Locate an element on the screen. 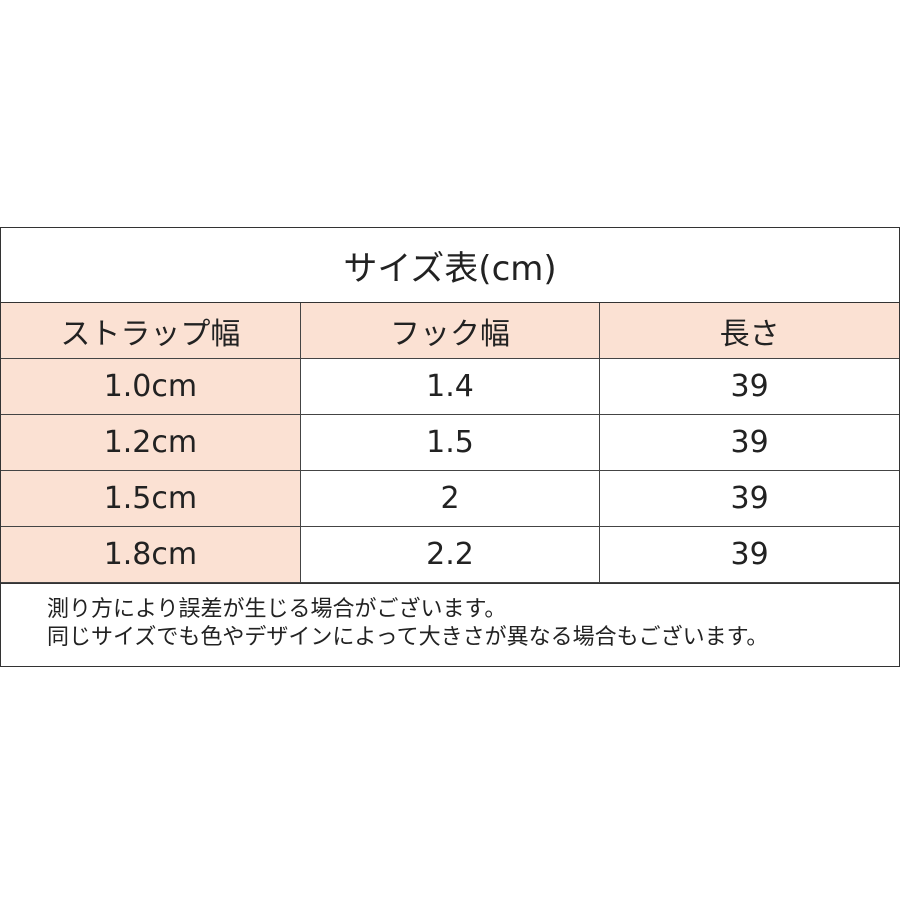 The image size is (900, 900). cell-hook-width: 1.5 is located at coordinates (450, 442).